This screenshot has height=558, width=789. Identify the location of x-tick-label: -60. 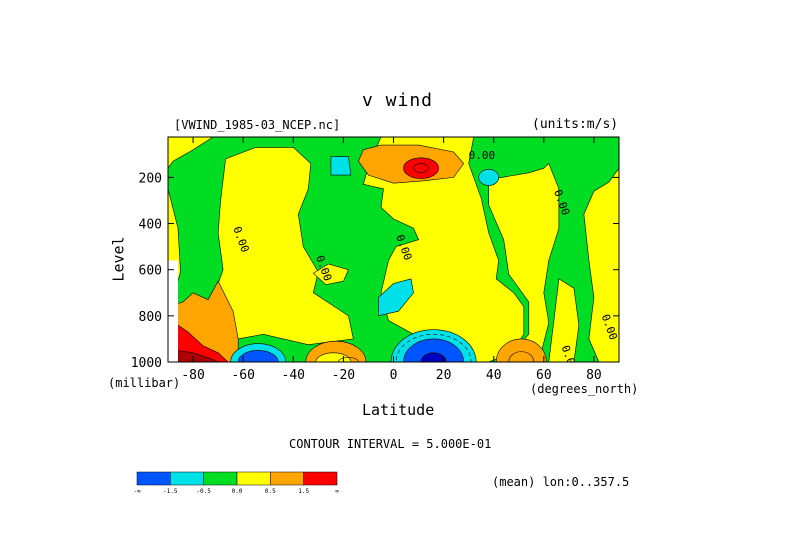
(242, 375).